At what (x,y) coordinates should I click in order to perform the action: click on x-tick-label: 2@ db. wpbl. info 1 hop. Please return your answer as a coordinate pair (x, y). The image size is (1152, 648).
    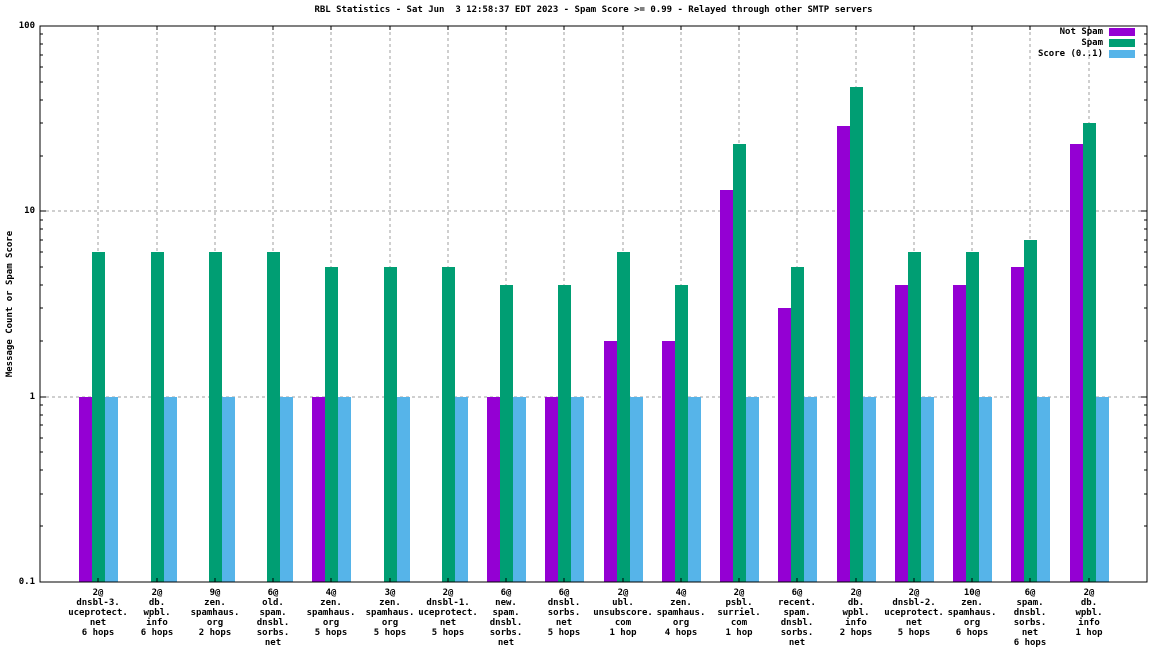
    Looking at the image, I should click on (1089, 613).